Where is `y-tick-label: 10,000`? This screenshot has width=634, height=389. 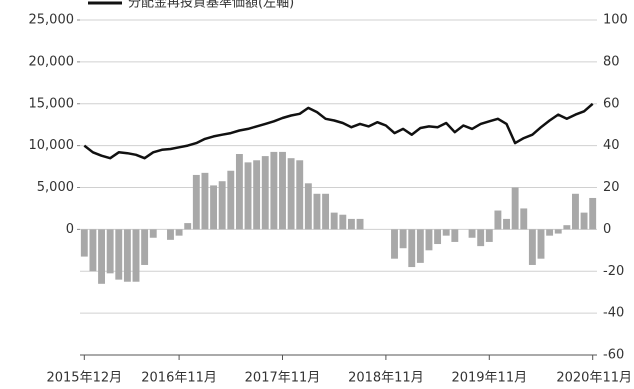 y-tick-label: 10,000 is located at coordinates (52, 145).